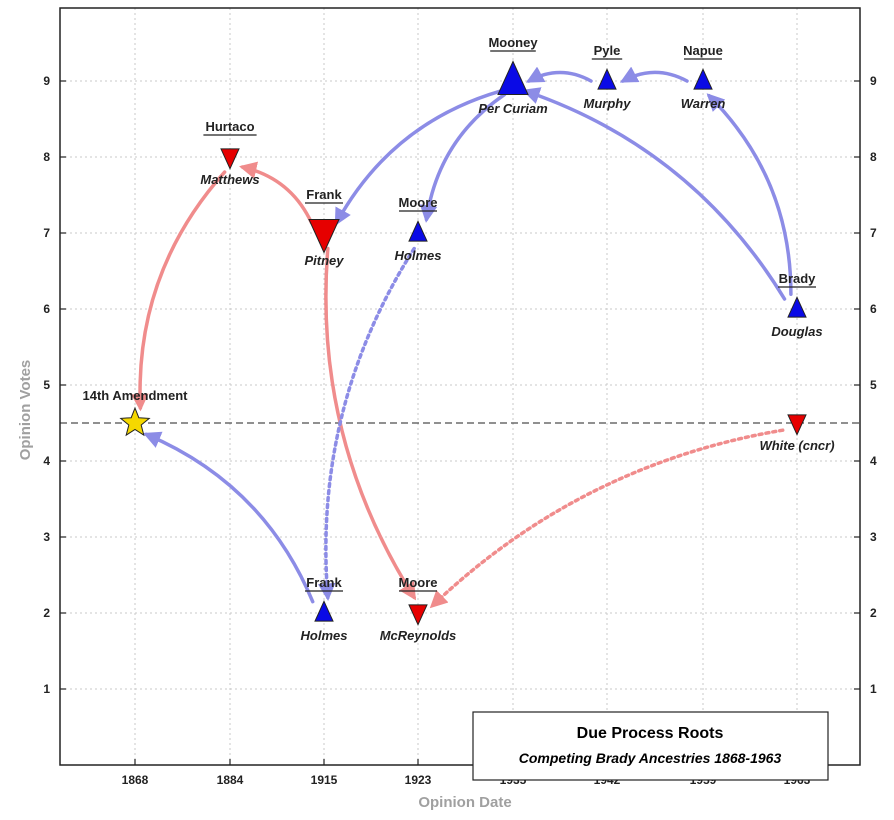 This screenshot has width=894, height=820. Describe the element at coordinates (797, 425) in the screenshot. I see `marker-brady_white` at that location.